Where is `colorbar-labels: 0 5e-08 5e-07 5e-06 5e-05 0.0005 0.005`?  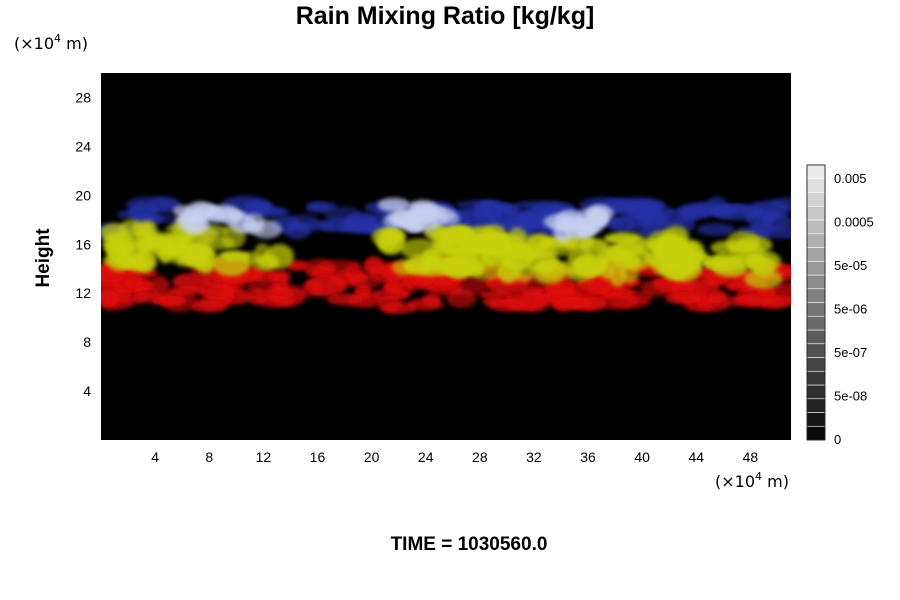
colorbar-labels: 0 5e-08 5e-07 5e-06 5e-05 0.0005 0.005 is located at coordinates (854, 309).